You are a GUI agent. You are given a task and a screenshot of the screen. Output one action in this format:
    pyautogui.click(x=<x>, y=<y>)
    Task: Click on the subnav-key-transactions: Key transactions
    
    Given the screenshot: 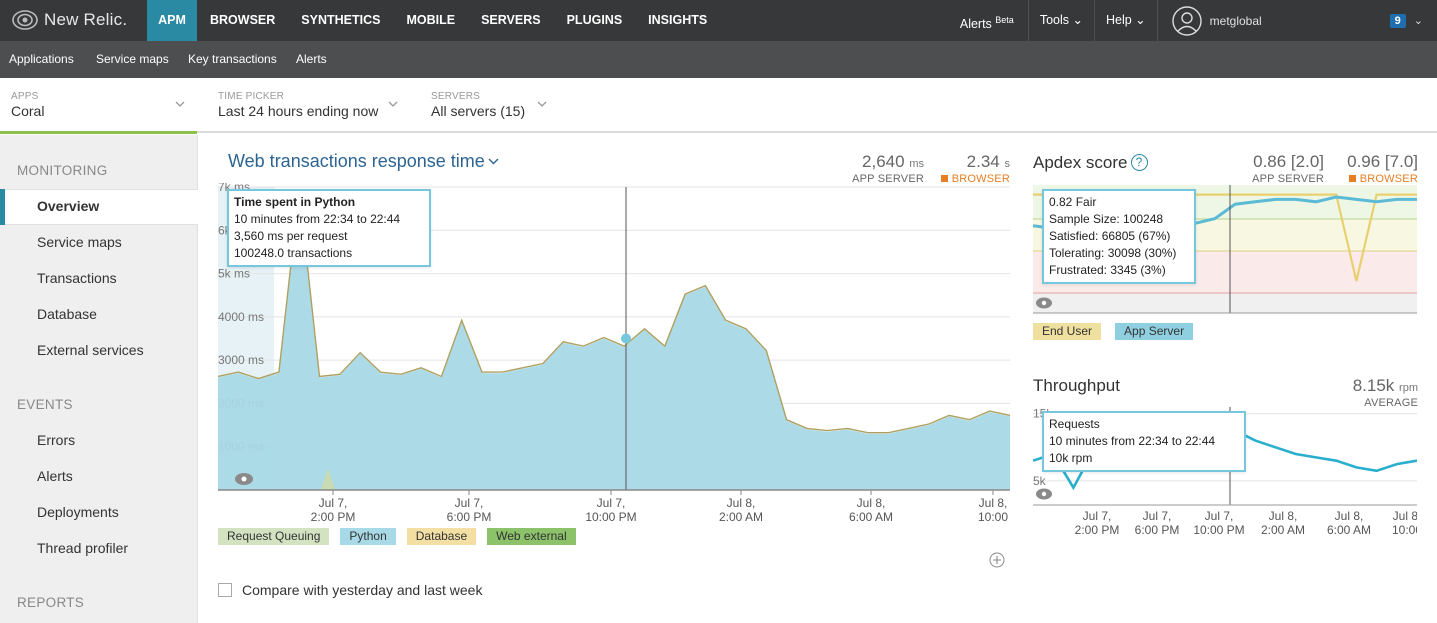 What is the action you would take?
    pyautogui.click(x=232, y=59)
    